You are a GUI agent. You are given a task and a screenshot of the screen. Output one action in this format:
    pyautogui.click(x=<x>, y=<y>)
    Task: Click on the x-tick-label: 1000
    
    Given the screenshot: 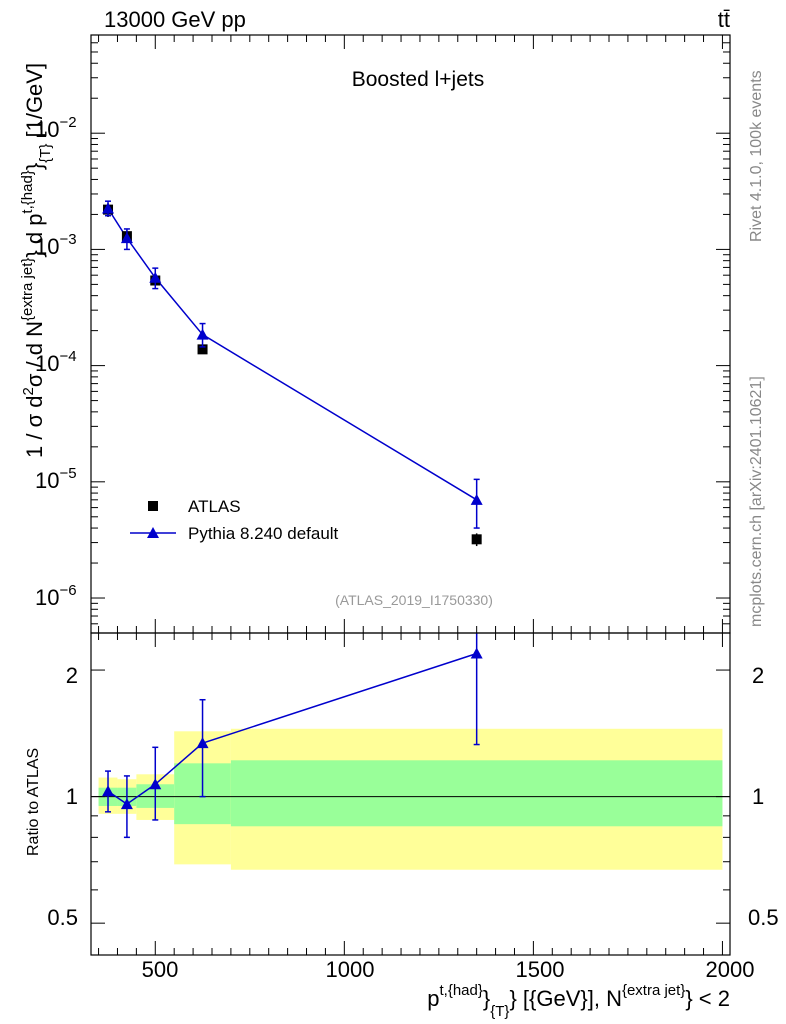 What is the action you would take?
    pyautogui.click(x=350, y=969)
    